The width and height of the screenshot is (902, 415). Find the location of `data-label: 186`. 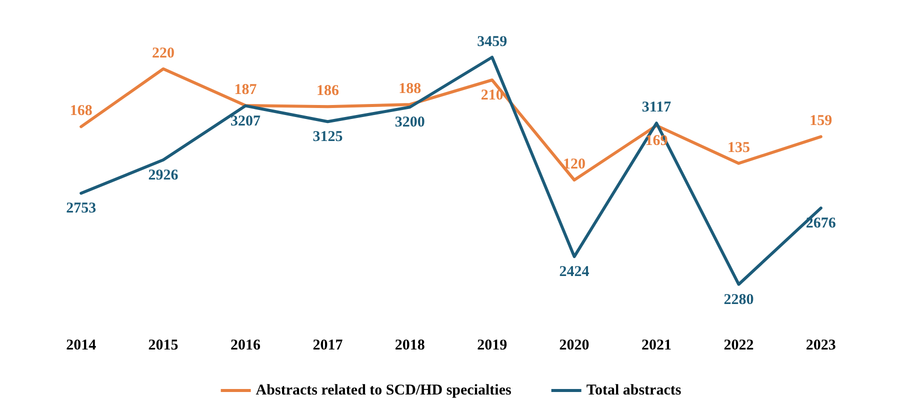

data-label: 186 is located at coordinates (328, 91).